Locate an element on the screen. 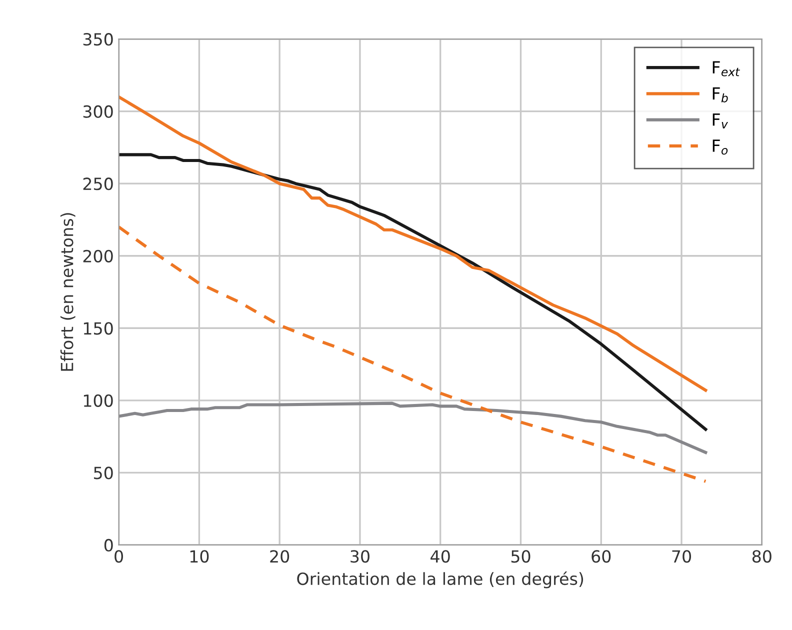 Image resolution: width=792 pixels, height=630 pixels. y-tick-label: 50 is located at coordinates (103, 473).